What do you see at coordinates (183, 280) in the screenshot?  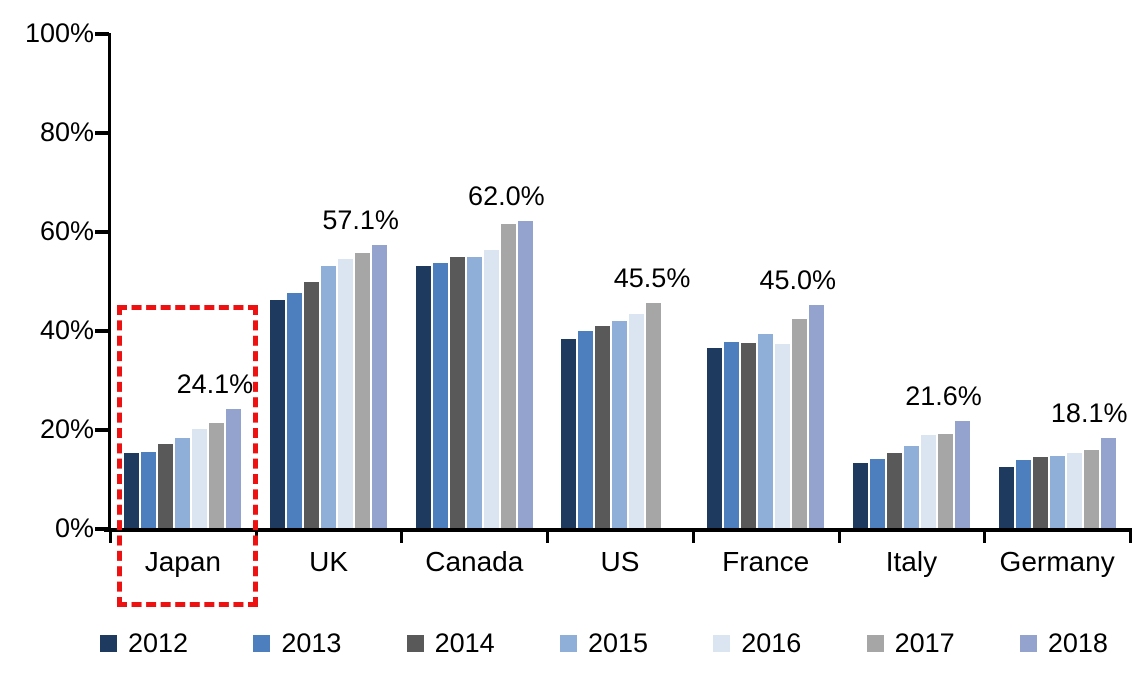 I see `bar-group-japan` at bounding box center [183, 280].